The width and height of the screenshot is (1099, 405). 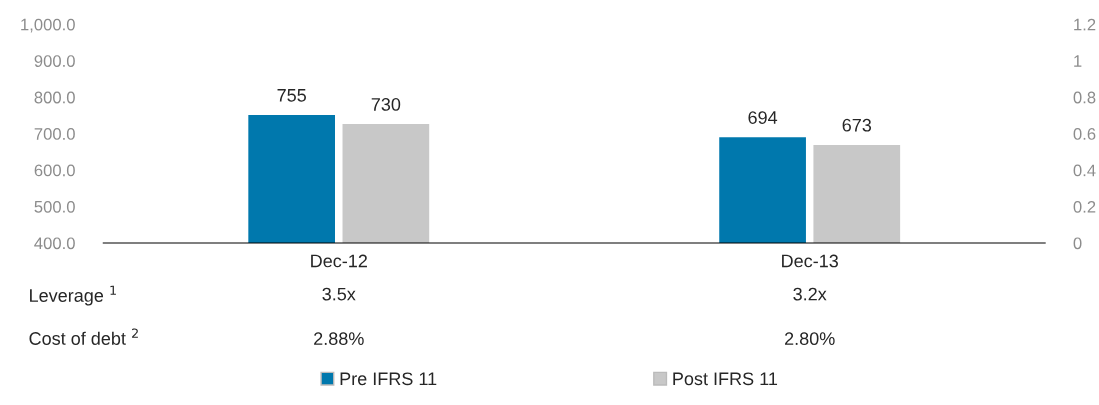 I want to click on y2-tick-label: 1.2, so click(x=1085, y=24).